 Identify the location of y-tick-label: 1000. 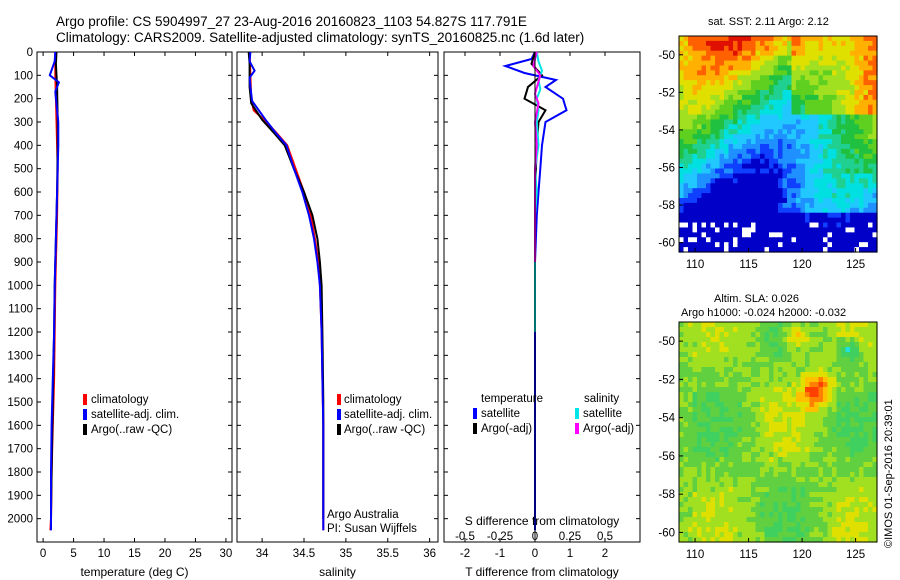
(20, 286).